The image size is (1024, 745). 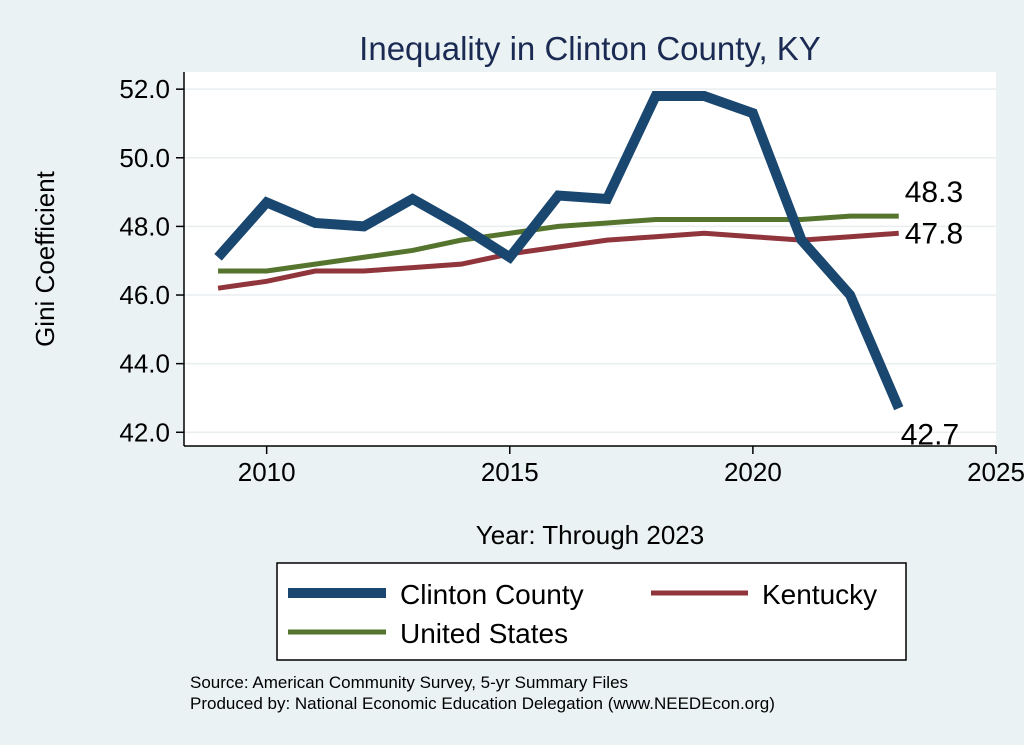 I want to click on y-axis-title: Gini Coefficient, so click(x=45, y=258).